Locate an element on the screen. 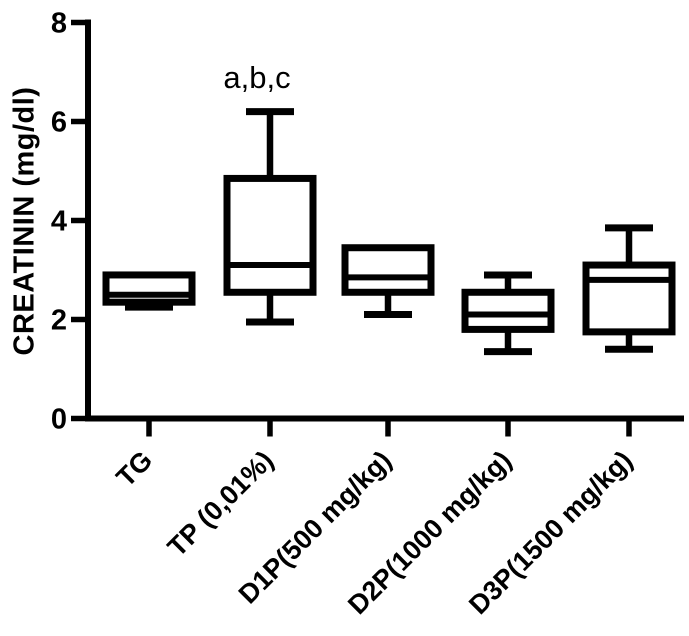  box-group-d3p-1500-mg-kg is located at coordinates (629, 288).